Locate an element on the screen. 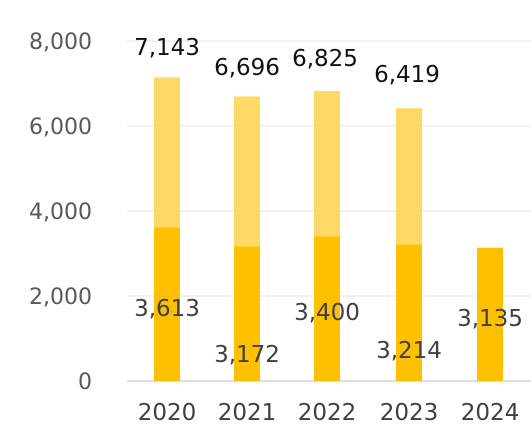  bar-2023-lower is located at coordinates (409, 312).